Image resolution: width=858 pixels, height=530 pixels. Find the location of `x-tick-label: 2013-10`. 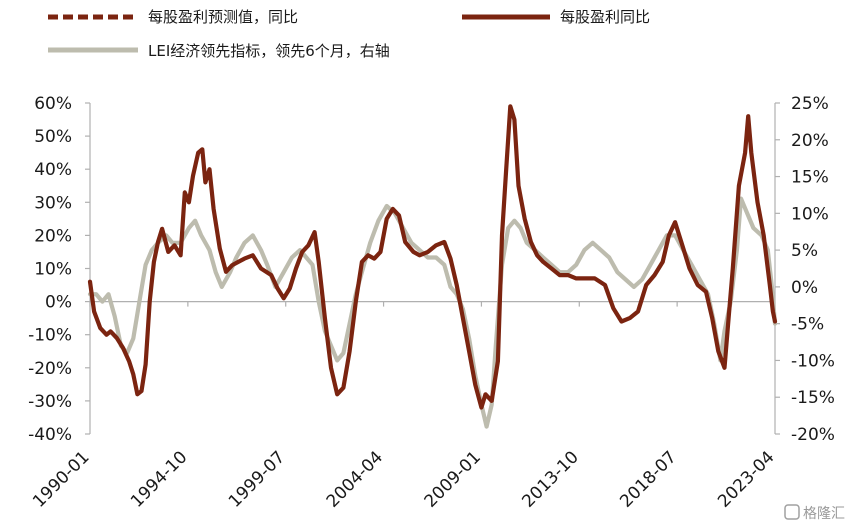

x-tick-label: 2013-10 is located at coordinates (550, 479).